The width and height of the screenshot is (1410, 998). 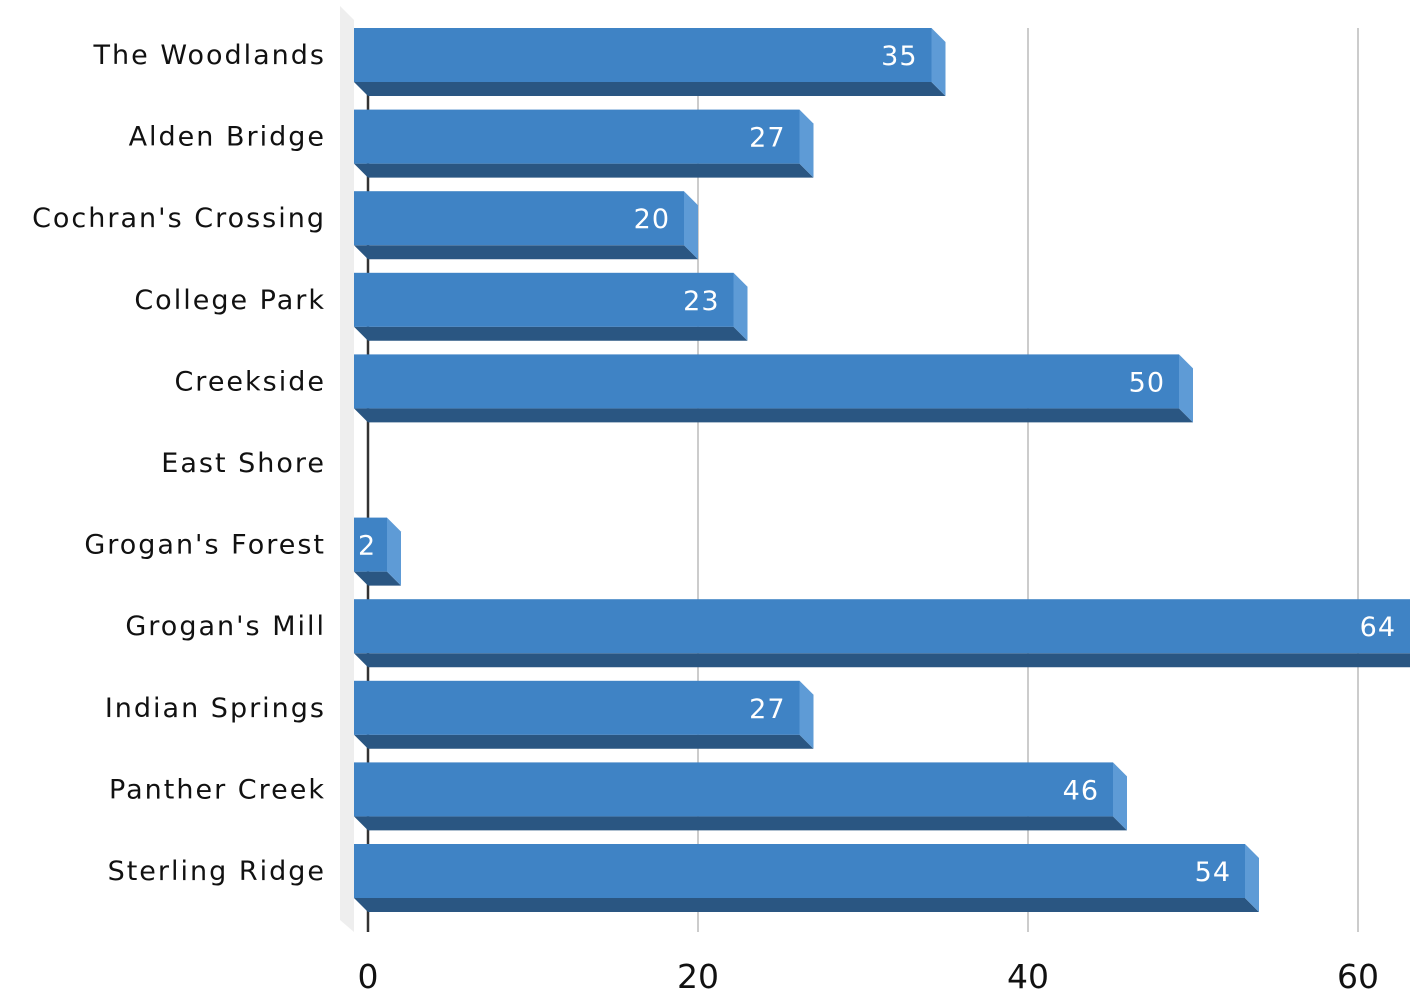 What do you see at coordinates (1081, 790) in the screenshot?
I see `value-label-panther-creek: 46` at bounding box center [1081, 790].